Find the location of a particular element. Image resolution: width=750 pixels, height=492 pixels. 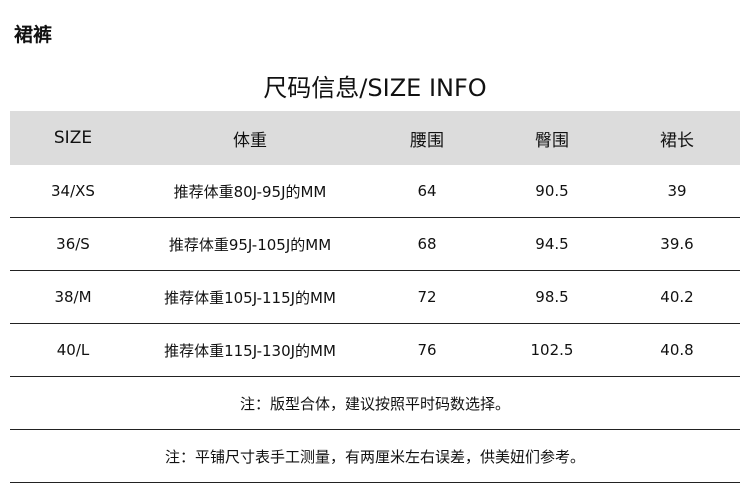

category-label: 裙裤 is located at coordinates (33, 35).